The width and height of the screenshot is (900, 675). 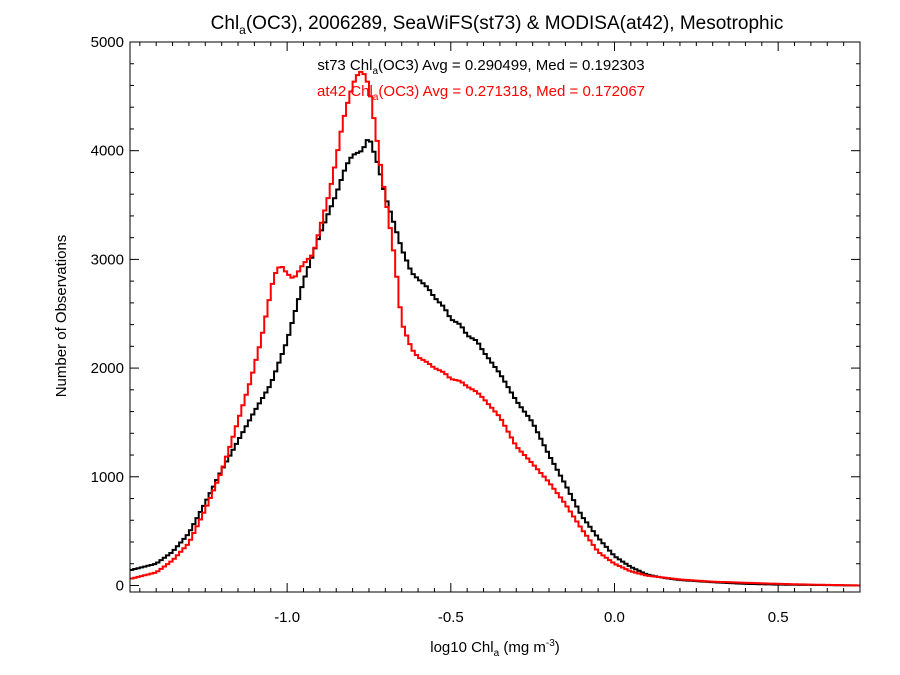 I want to click on y-axis-label: Number of Observations, so click(x=61, y=316).